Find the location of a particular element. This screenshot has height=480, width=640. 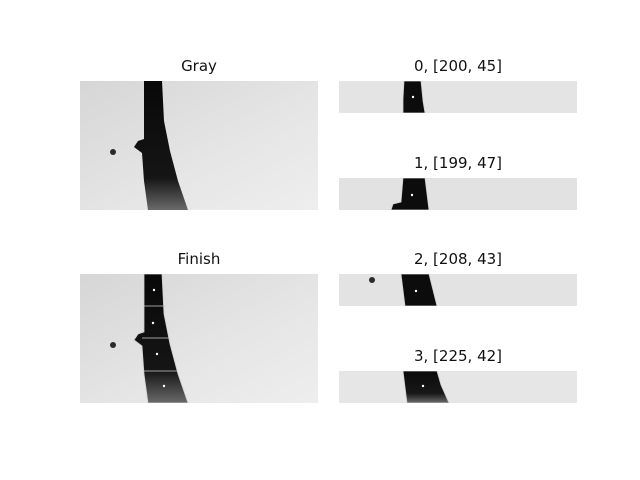

slice-2-image is located at coordinates (458, 290).